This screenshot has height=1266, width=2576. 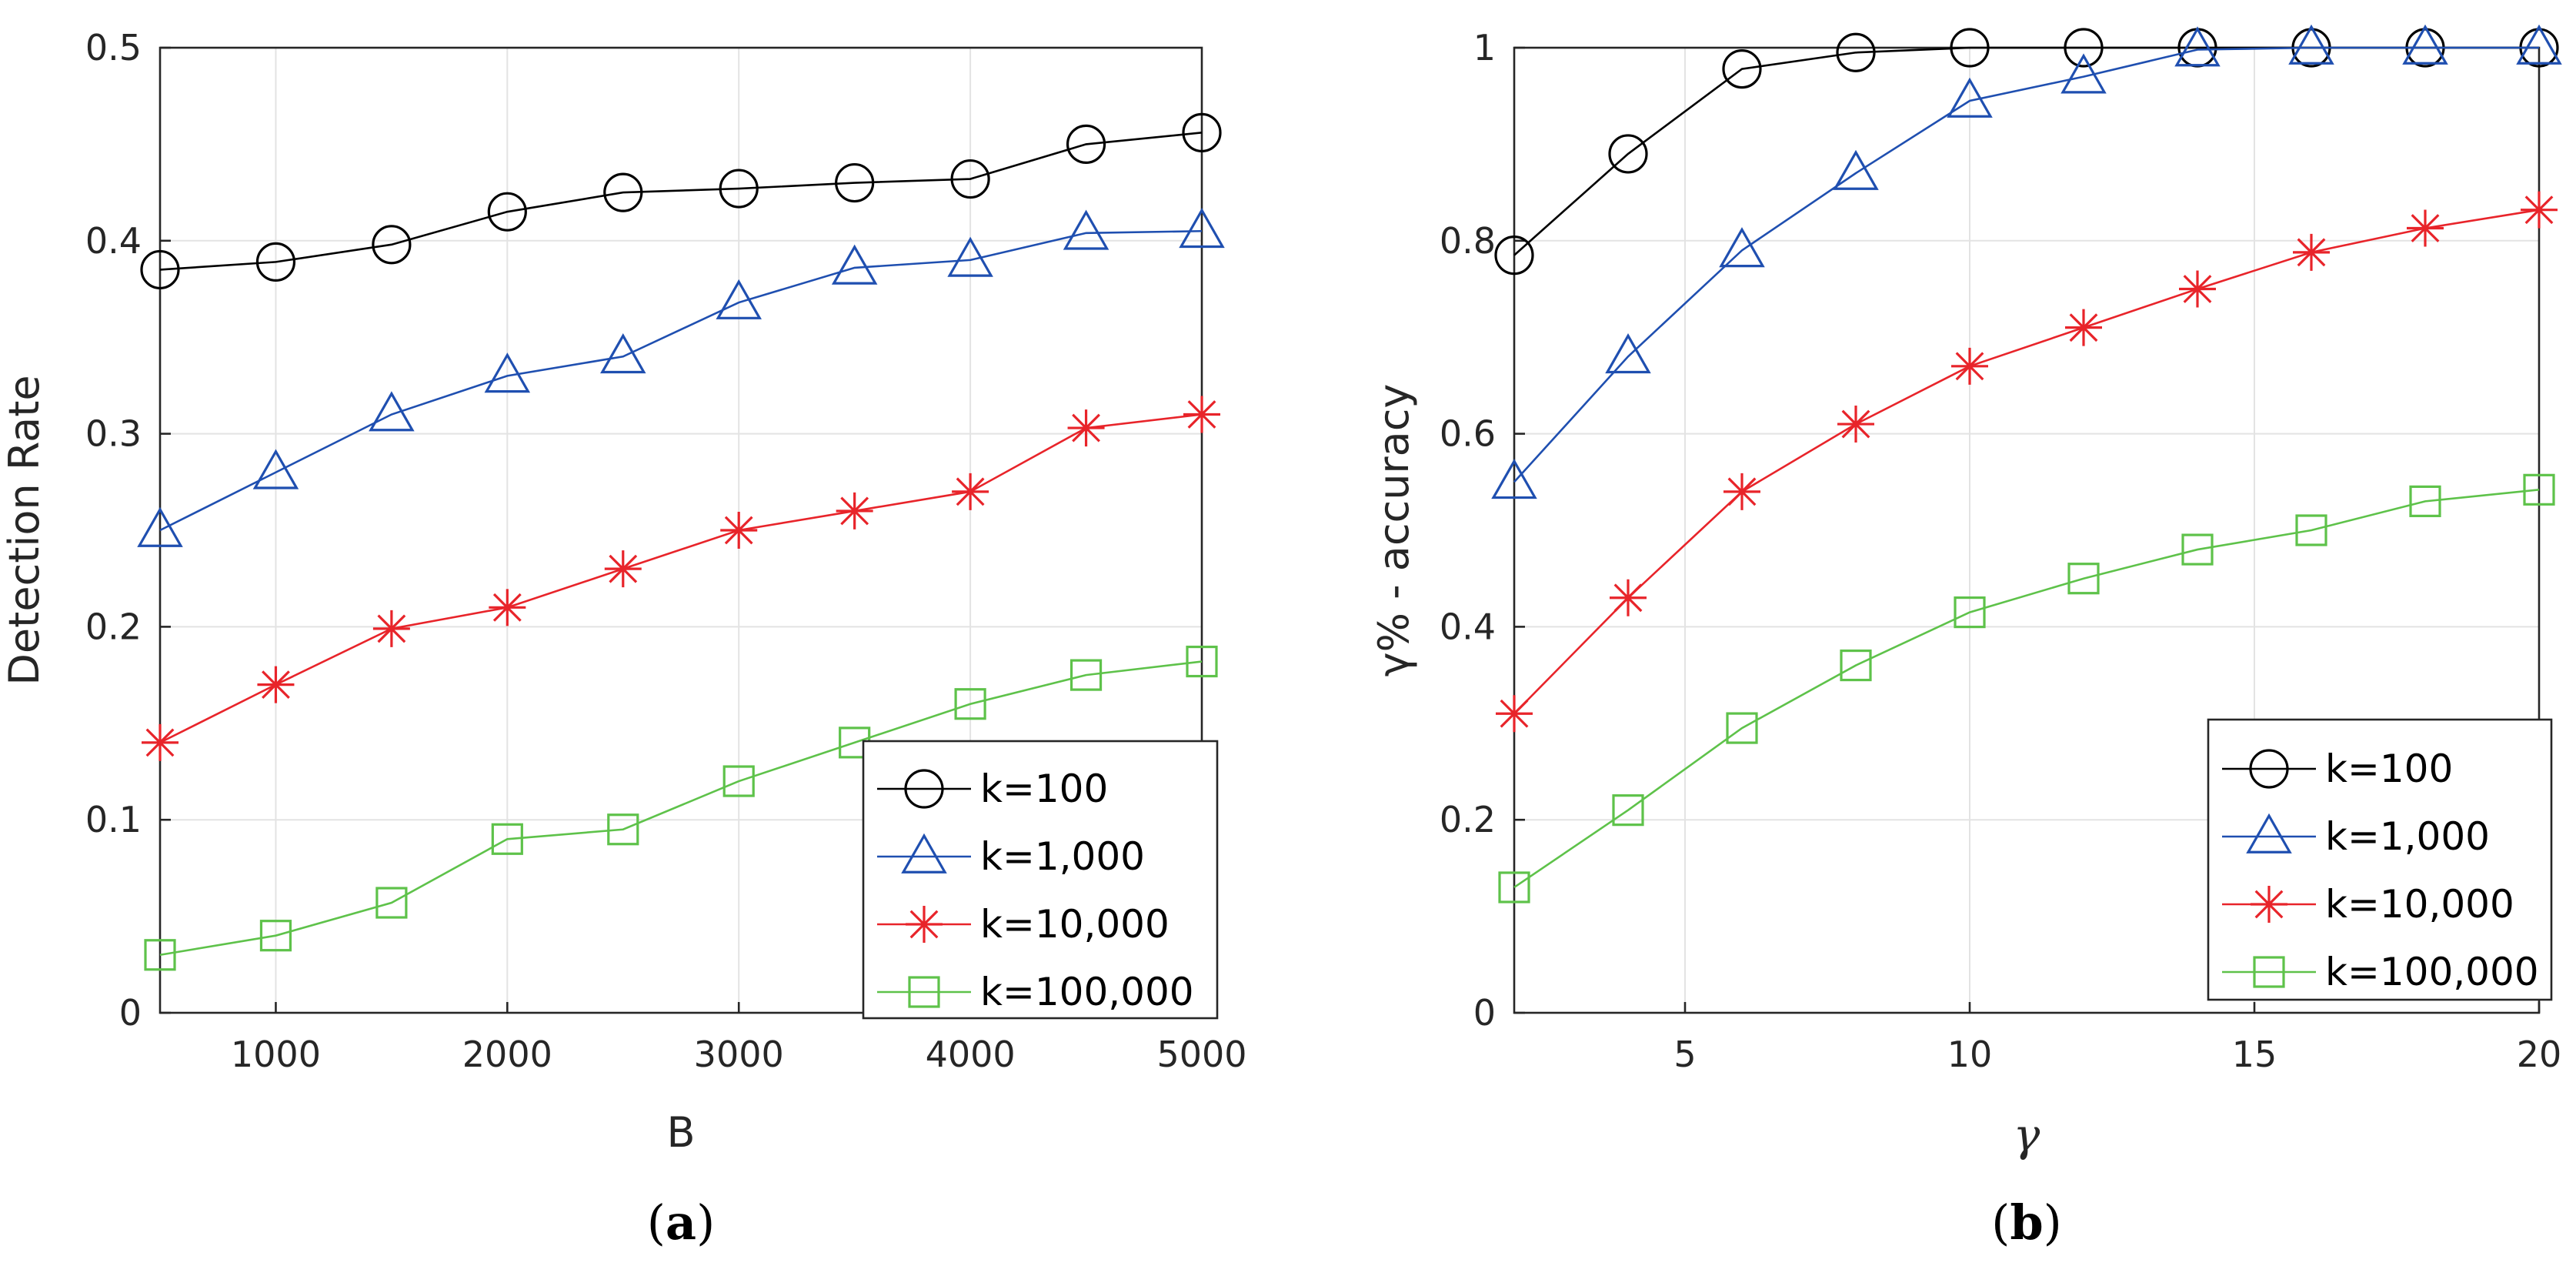 I want to click on x-tick-label: 15, so click(x=2255, y=1054).